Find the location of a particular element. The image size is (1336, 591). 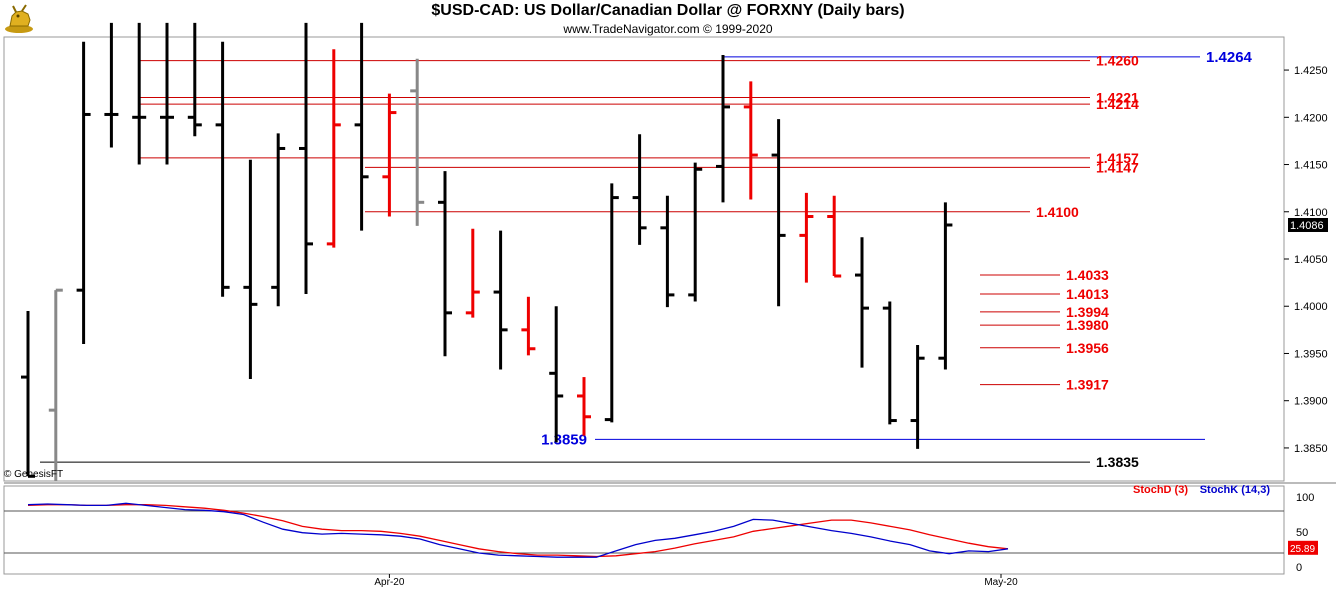

level-label: 1.4260 is located at coordinates (1117, 61).